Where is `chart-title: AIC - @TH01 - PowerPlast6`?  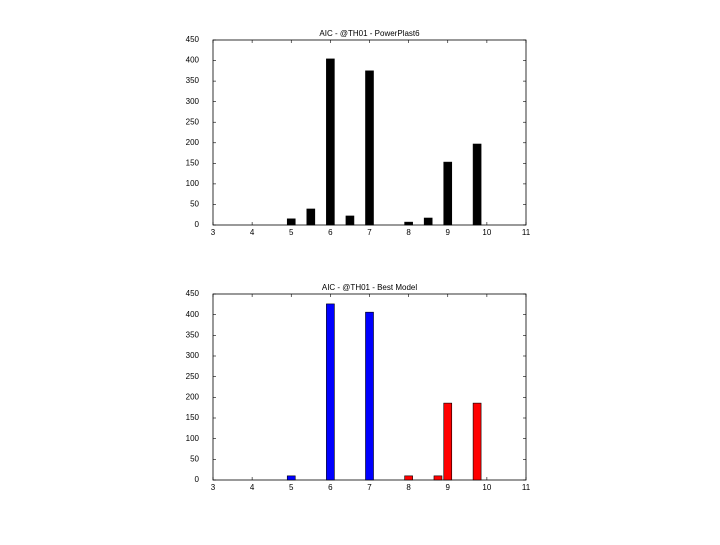 chart-title: AIC - @TH01 - PowerPlast6 is located at coordinates (369, 33).